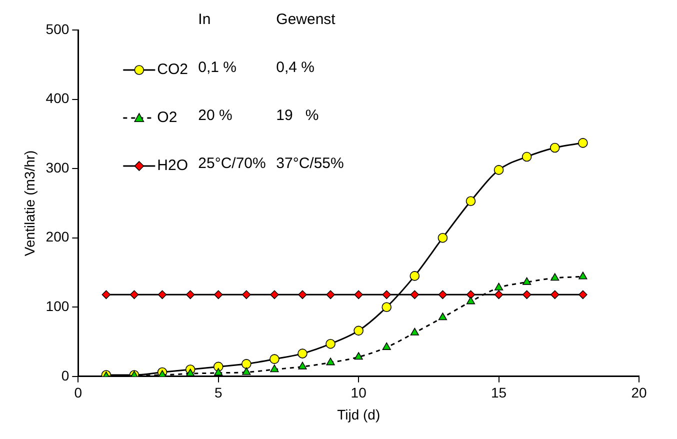  I want to click on x-tick-label: 20, so click(639, 392).